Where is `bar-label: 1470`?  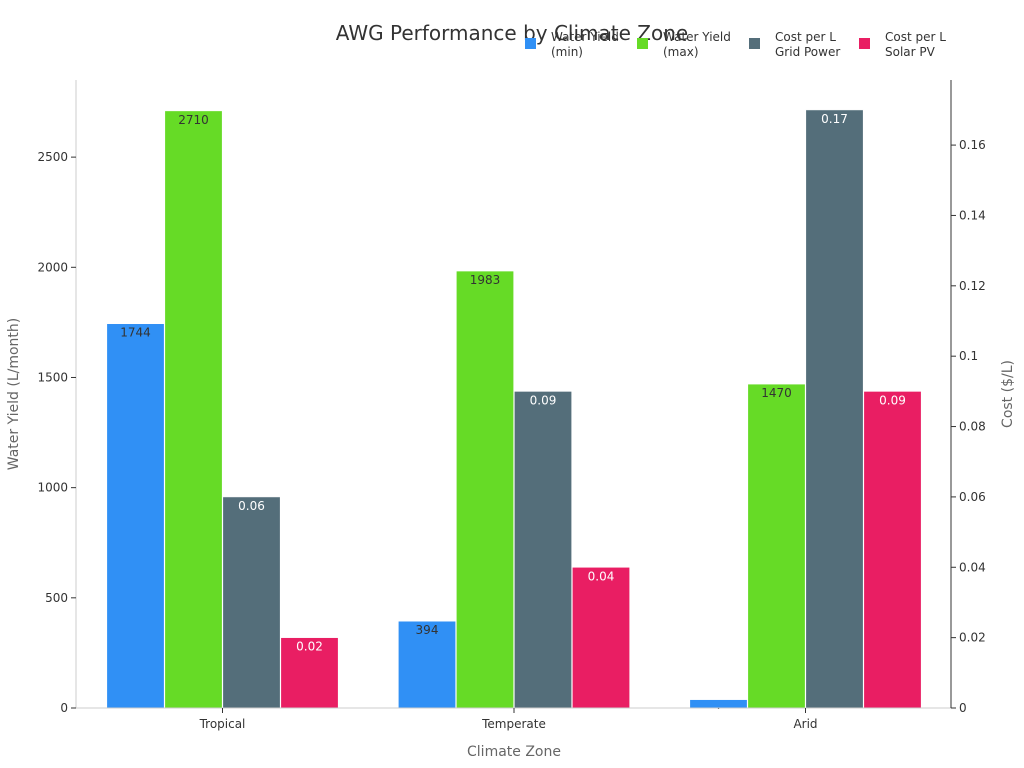 bar-label: 1470 is located at coordinates (776, 393).